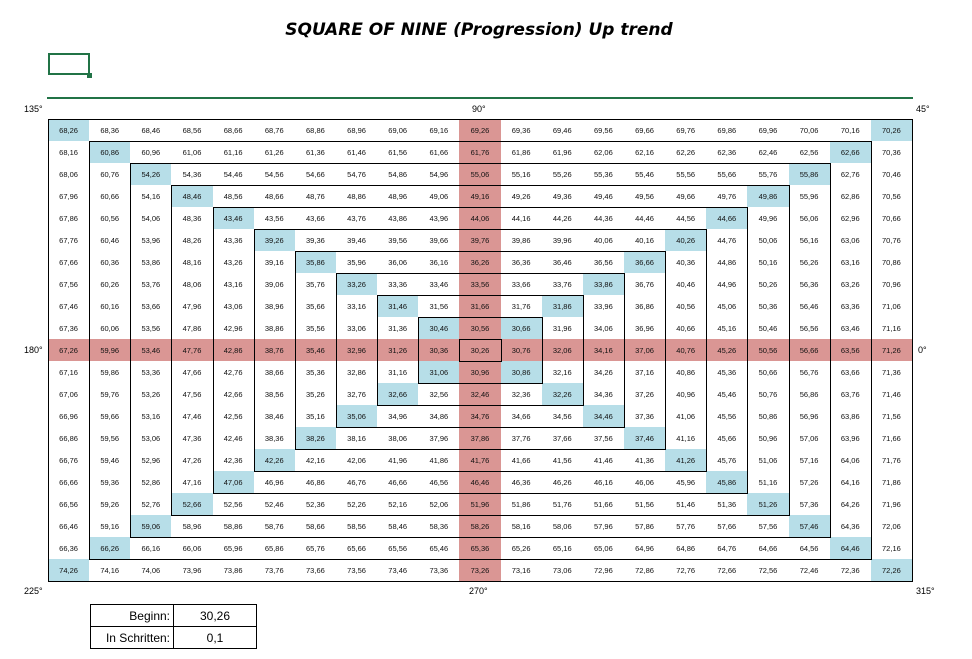 This screenshot has height=659, width=972. Describe the element at coordinates (398, 218) in the screenshot. I see `grid-cell: 43,86` at that location.